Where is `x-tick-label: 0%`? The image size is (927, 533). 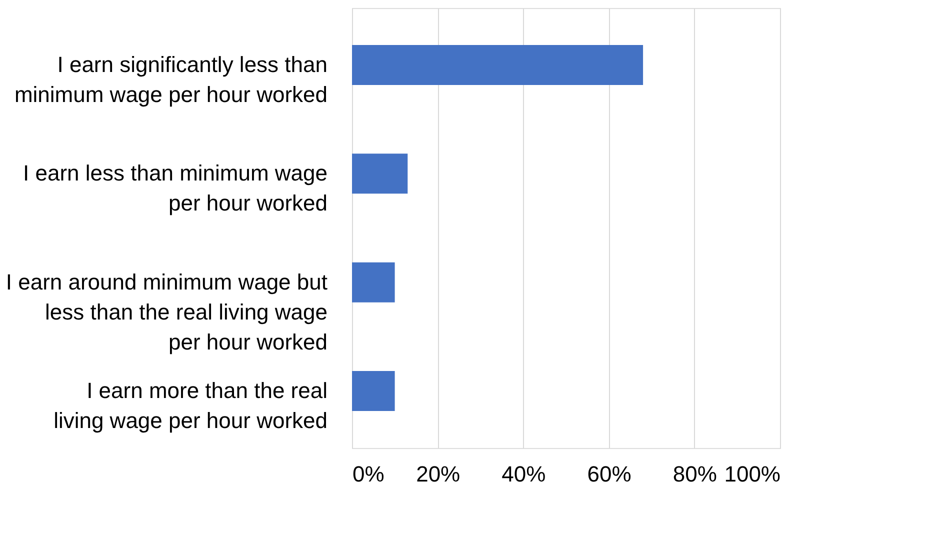 x-tick-label: 0% is located at coordinates (368, 474).